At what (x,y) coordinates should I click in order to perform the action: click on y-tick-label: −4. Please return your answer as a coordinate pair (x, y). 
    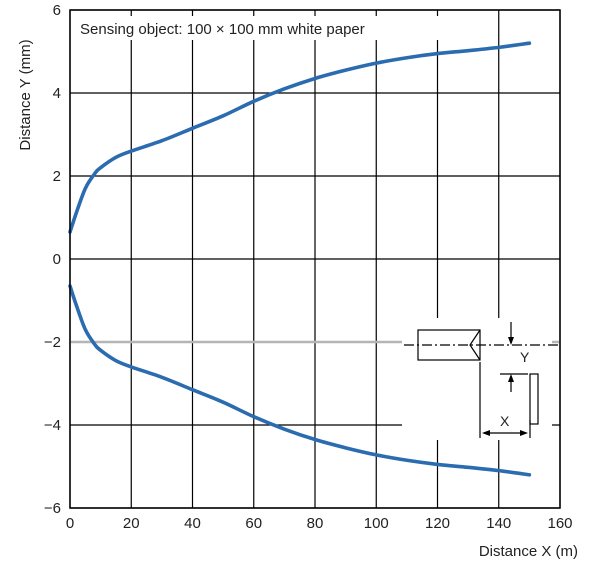
    Looking at the image, I should click on (52, 425).